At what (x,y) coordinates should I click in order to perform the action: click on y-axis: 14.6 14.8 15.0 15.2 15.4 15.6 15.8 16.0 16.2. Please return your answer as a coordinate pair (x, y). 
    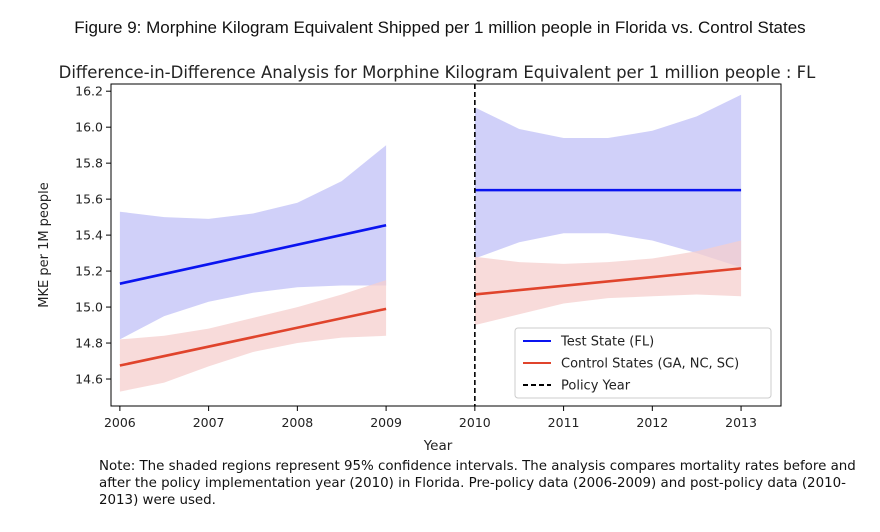
    Looking at the image, I should click on (93, 235).